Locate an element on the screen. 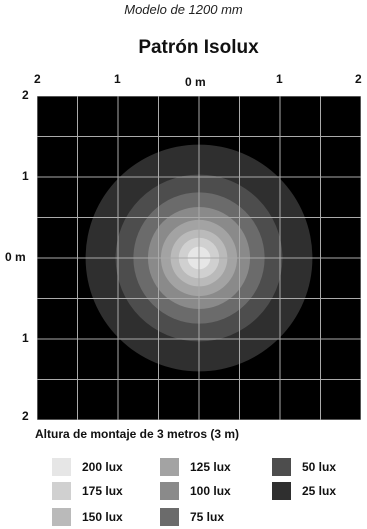 The width and height of the screenshot is (367, 529). legend-item: 50 lux is located at coordinates (304, 467).